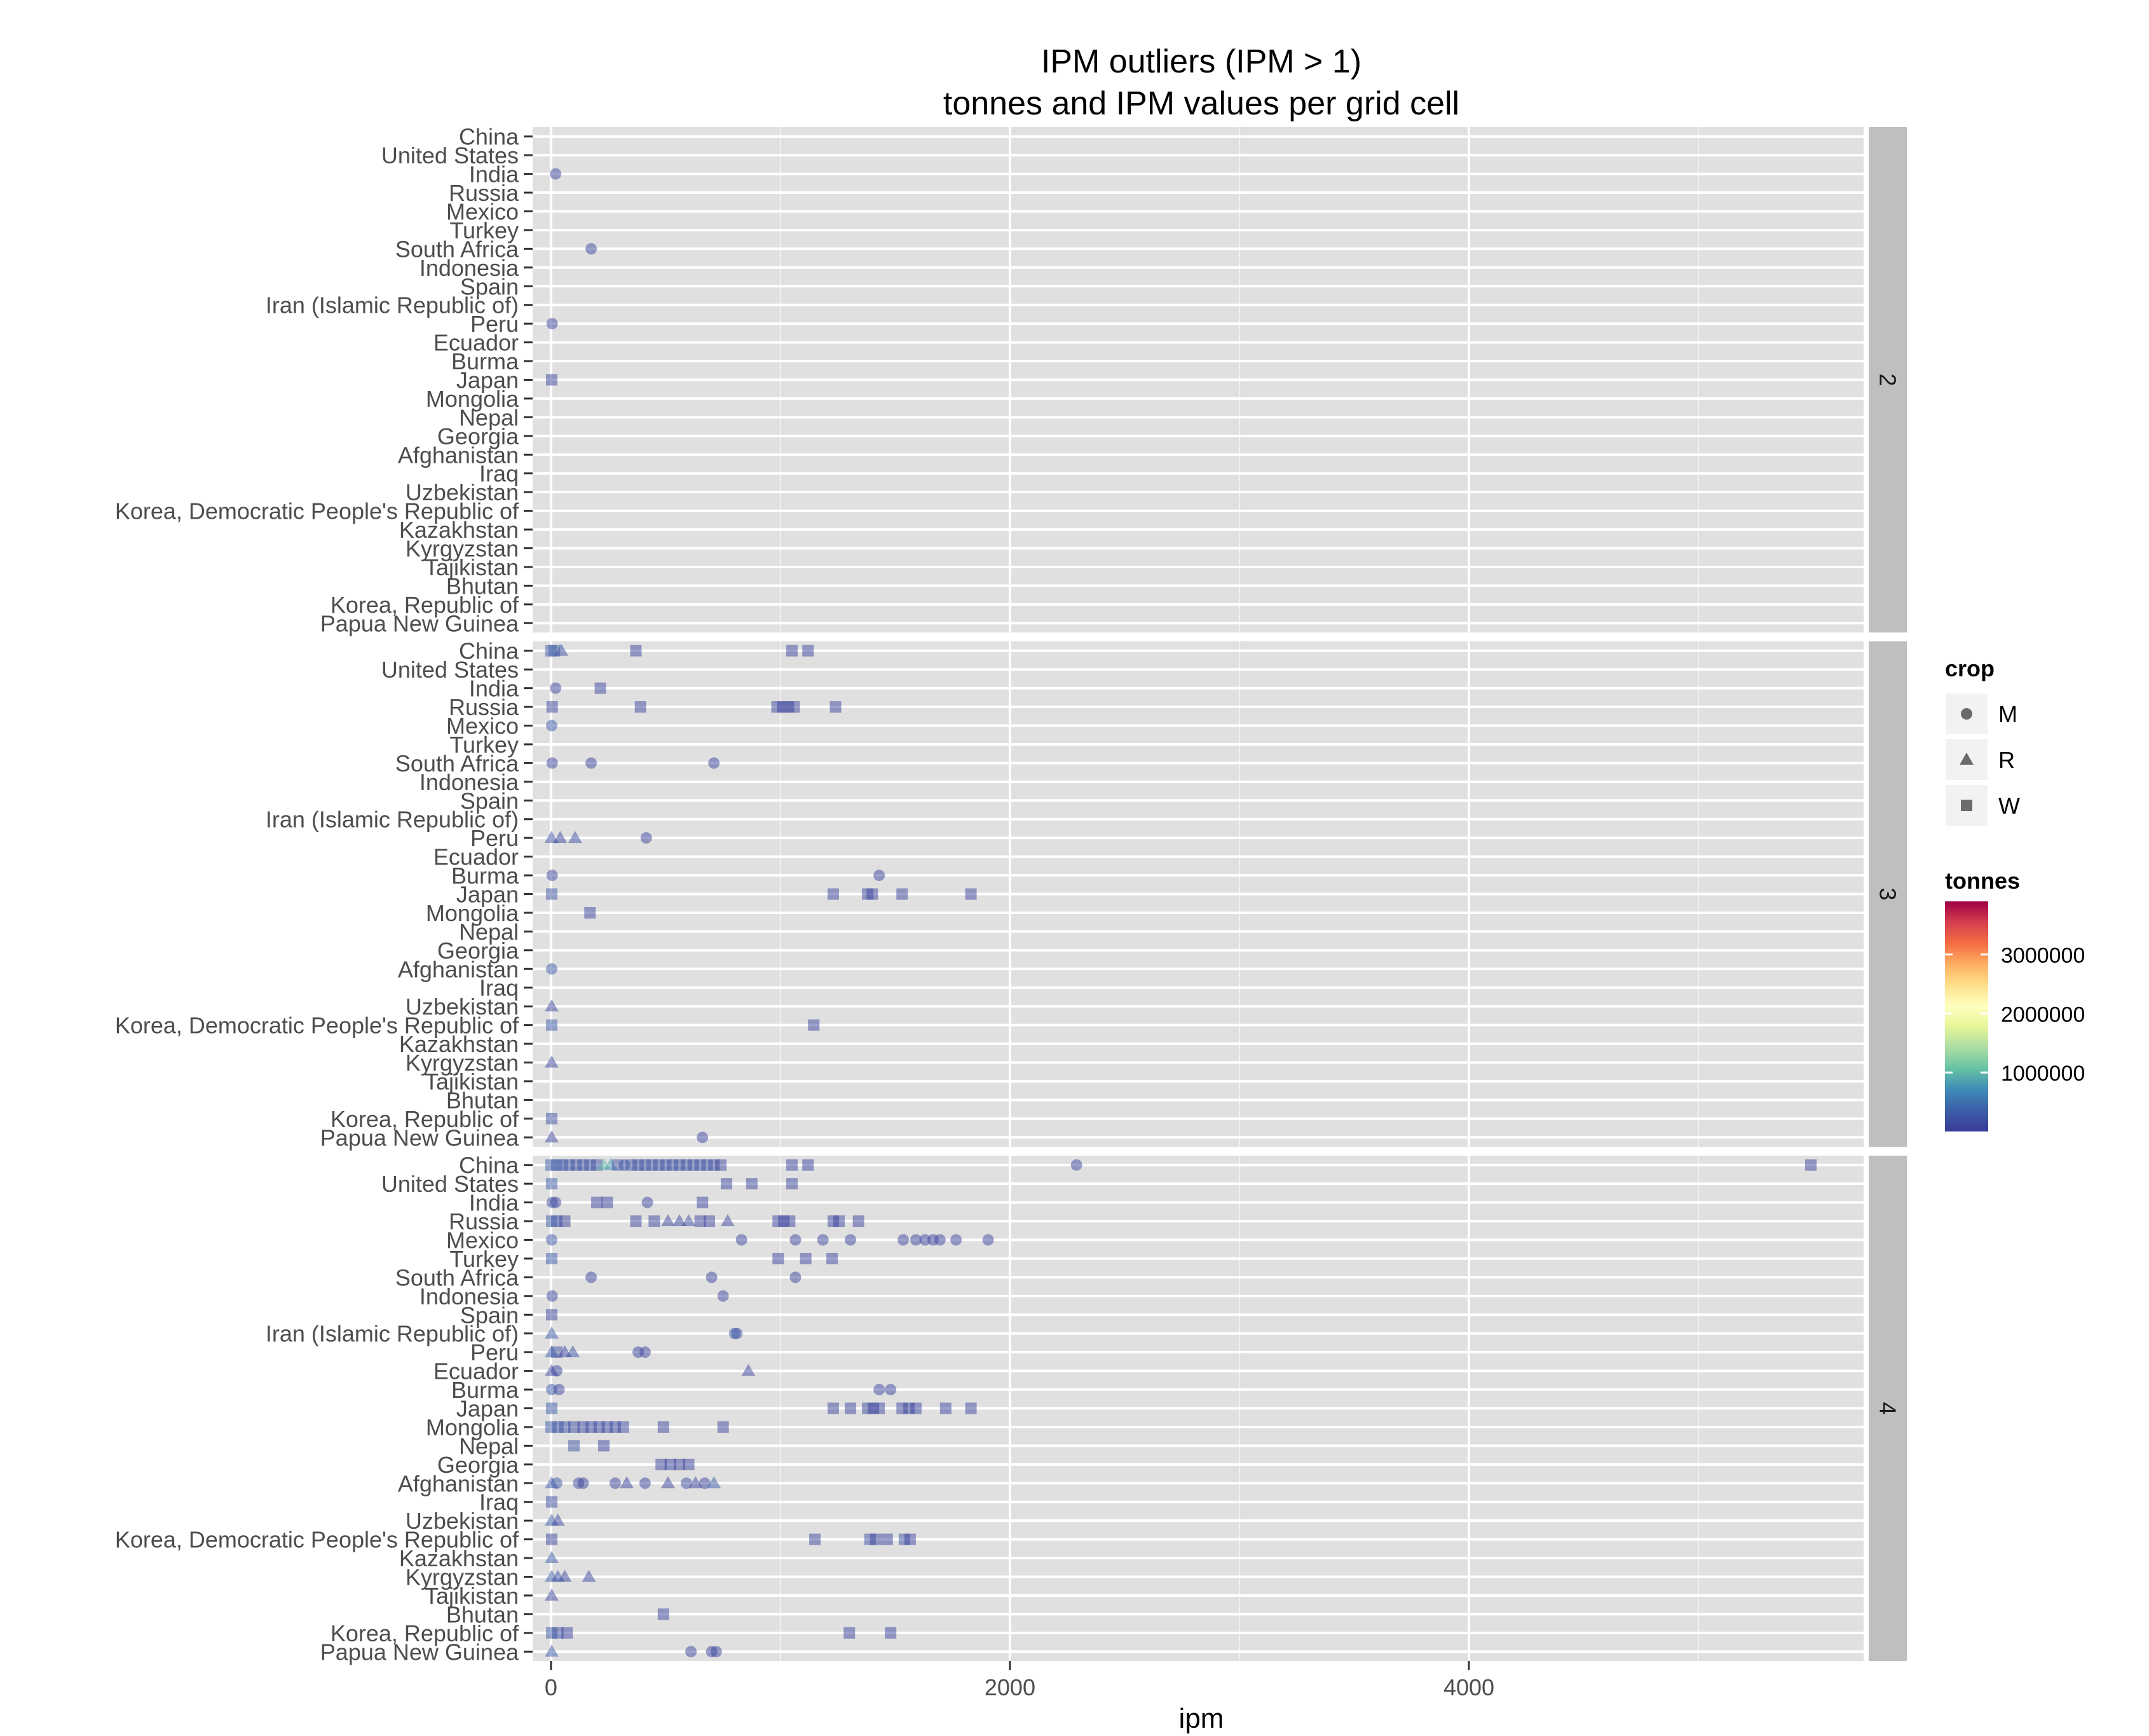 Image resolution: width=2149 pixels, height=1736 pixels. Describe the element at coordinates (1201, 61) in the screenshot. I see `chart-title: IPM outliers (IPM > 1)` at that location.